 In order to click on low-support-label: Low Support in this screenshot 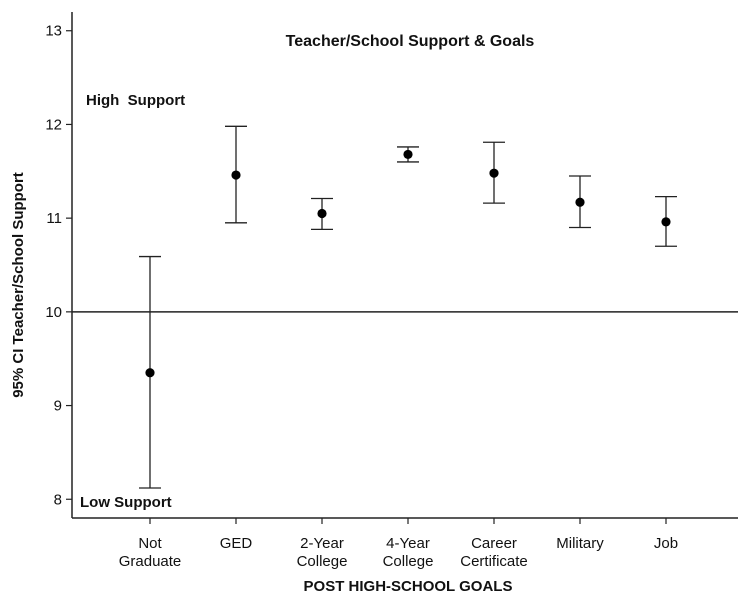, I will do `click(126, 502)`.